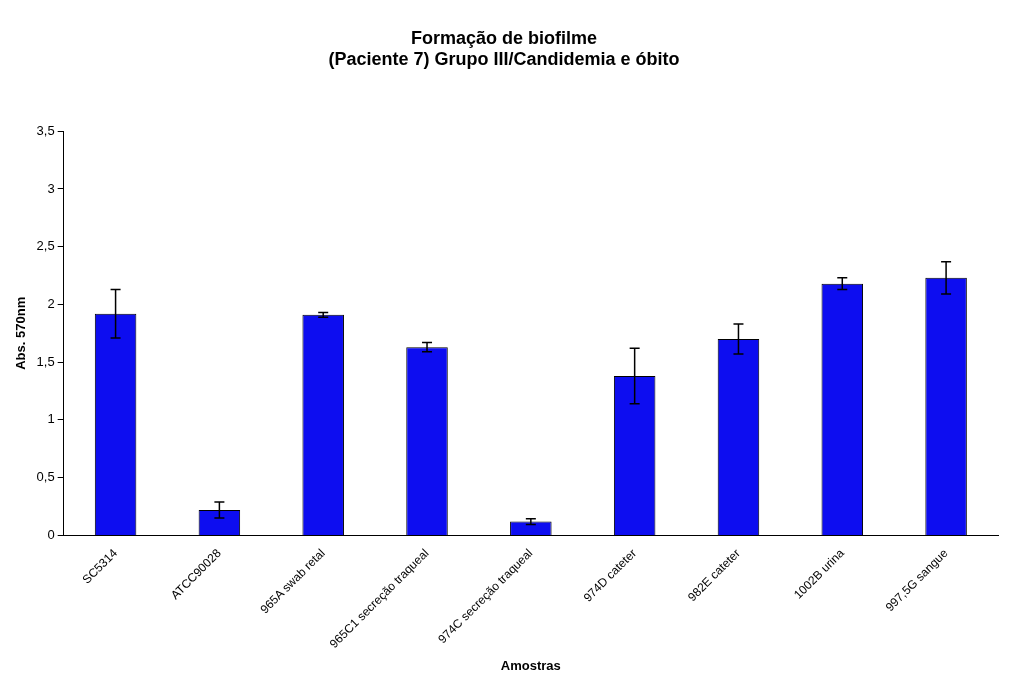 This screenshot has height=688, width=1018. Describe the element at coordinates (51, 304) in the screenshot. I see `y-tick-label: 2` at that location.